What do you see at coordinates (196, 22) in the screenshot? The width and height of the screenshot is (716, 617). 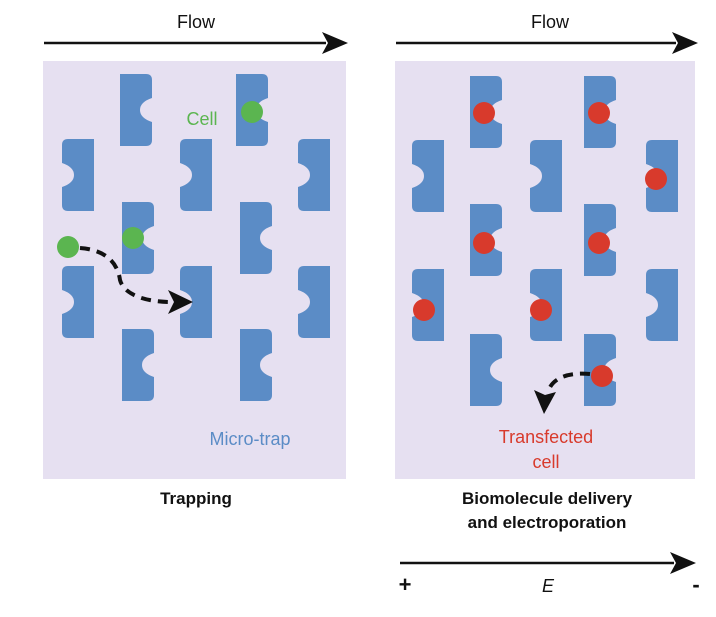 I see `left-flow-label: Flow` at bounding box center [196, 22].